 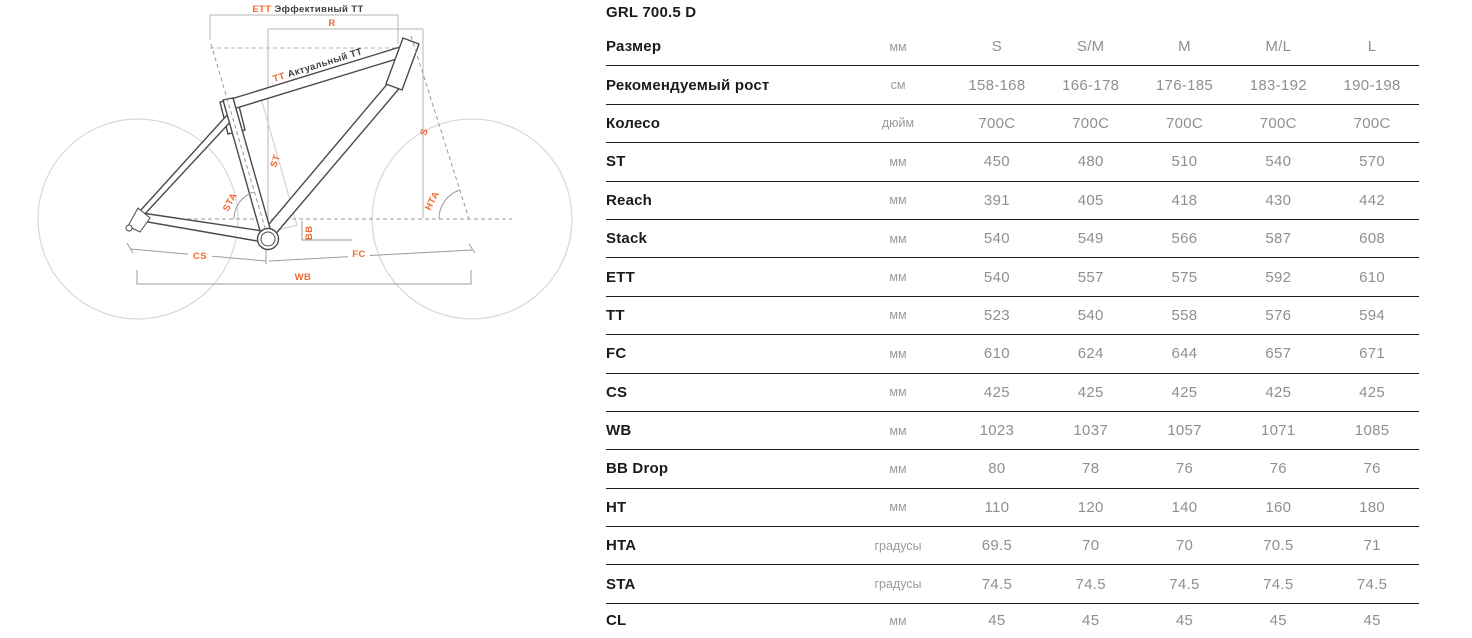 I want to click on dimension-lines, so click(x=301, y=149).